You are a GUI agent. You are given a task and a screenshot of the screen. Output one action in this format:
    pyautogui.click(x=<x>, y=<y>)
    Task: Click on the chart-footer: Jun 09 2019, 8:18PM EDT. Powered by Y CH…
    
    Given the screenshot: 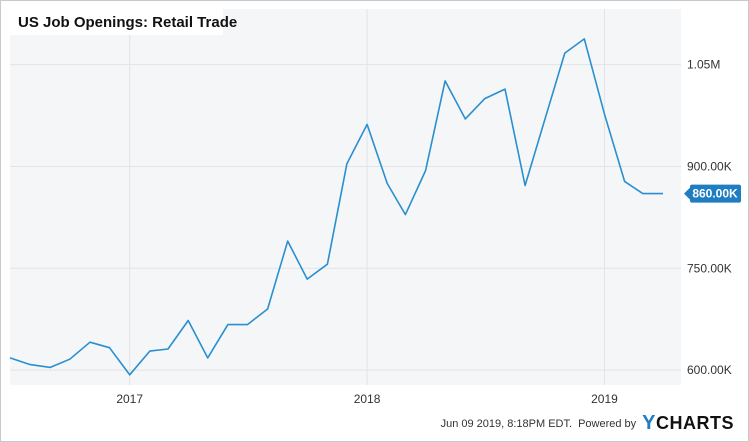 What is the action you would take?
    pyautogui.click(x=587, y=423)
    